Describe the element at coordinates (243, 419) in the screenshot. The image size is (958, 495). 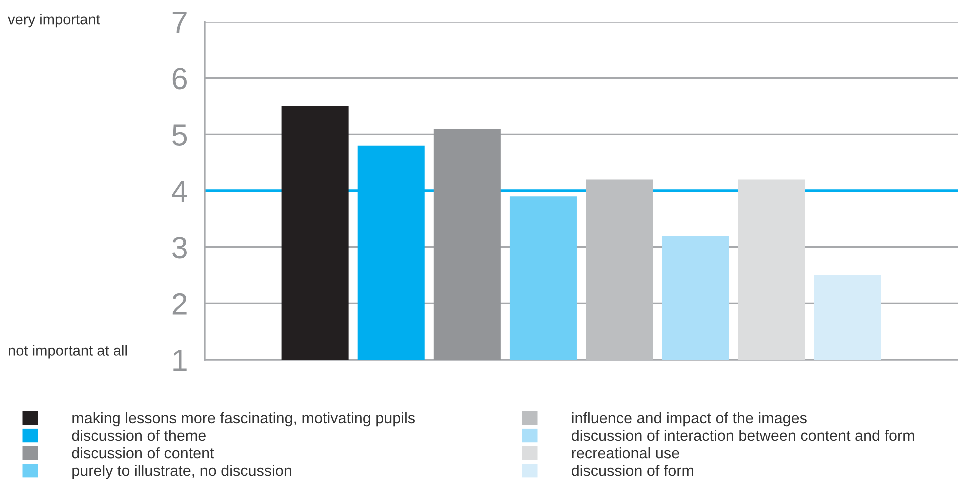
I see `legend-label: making lessons more fascinating, motivating pupils` at that location.